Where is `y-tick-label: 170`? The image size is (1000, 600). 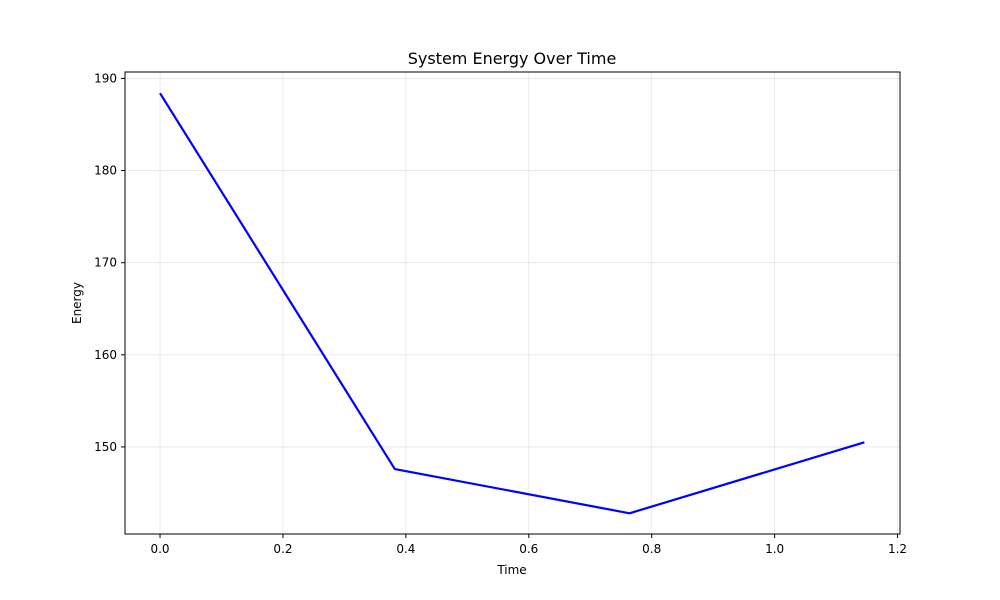
y-tick-label: 170 is located at coordinates (105, 263).